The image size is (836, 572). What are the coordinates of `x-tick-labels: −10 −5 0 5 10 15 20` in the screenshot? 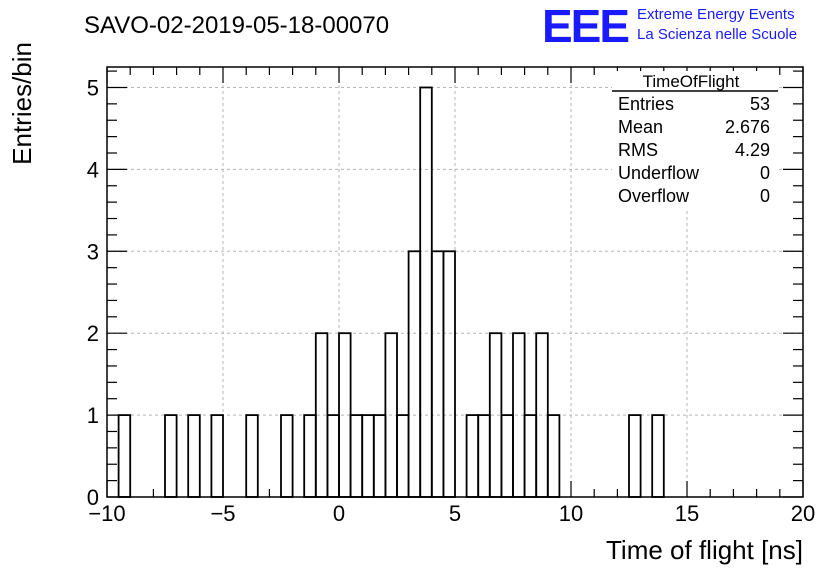 It's located at (451, 513).